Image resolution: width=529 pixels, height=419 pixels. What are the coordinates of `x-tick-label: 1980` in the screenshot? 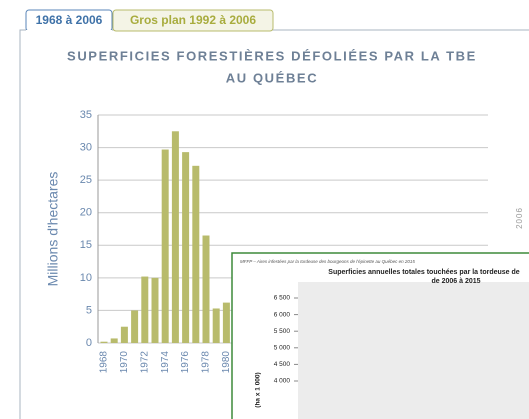 It's located at (226, 362).